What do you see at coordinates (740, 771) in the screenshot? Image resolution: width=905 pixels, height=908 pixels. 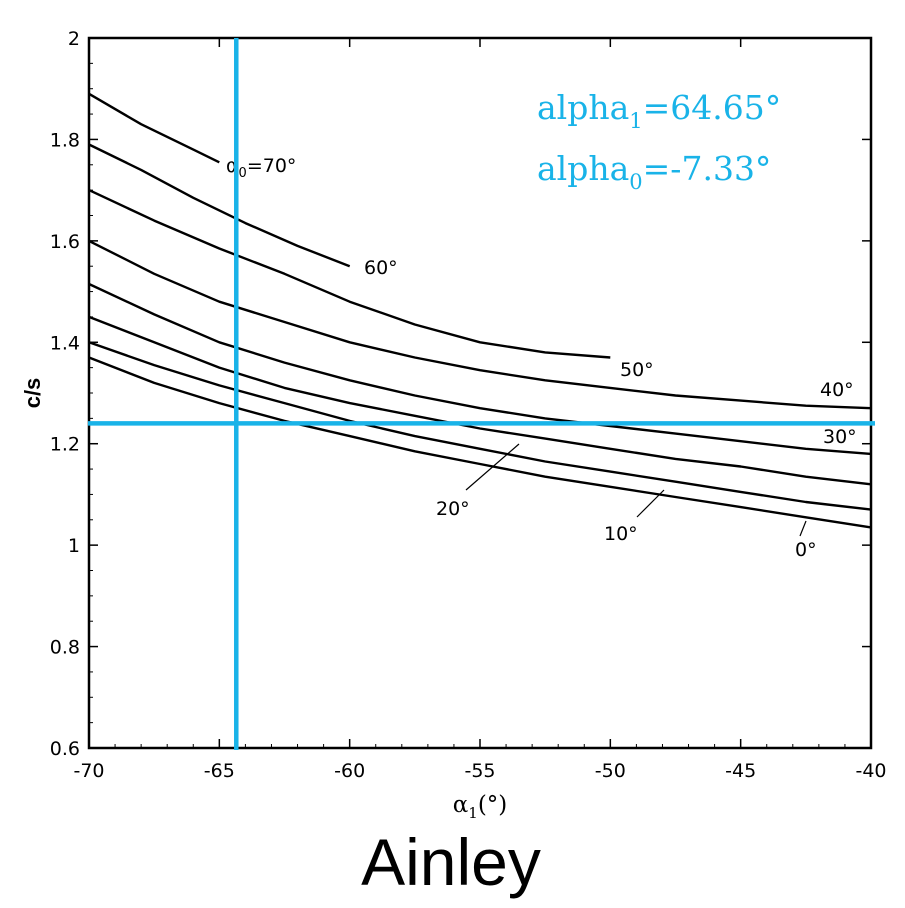 I see `x-tick-label: -45` at bounding box center [740, 771].